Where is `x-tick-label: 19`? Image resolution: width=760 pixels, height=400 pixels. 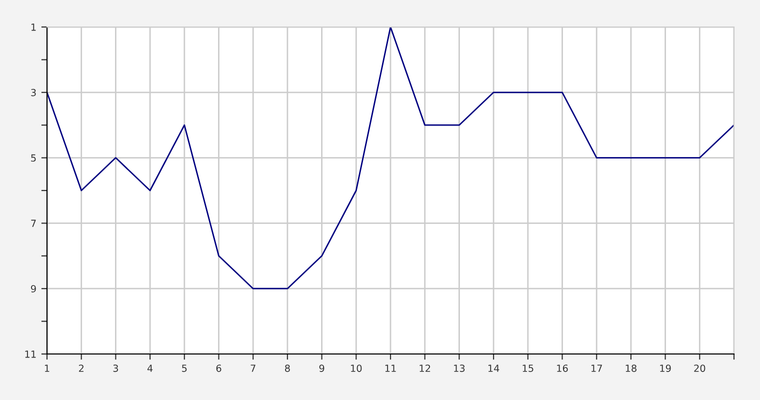 x-tick-label: 19 is located at coordinates (665, 368).